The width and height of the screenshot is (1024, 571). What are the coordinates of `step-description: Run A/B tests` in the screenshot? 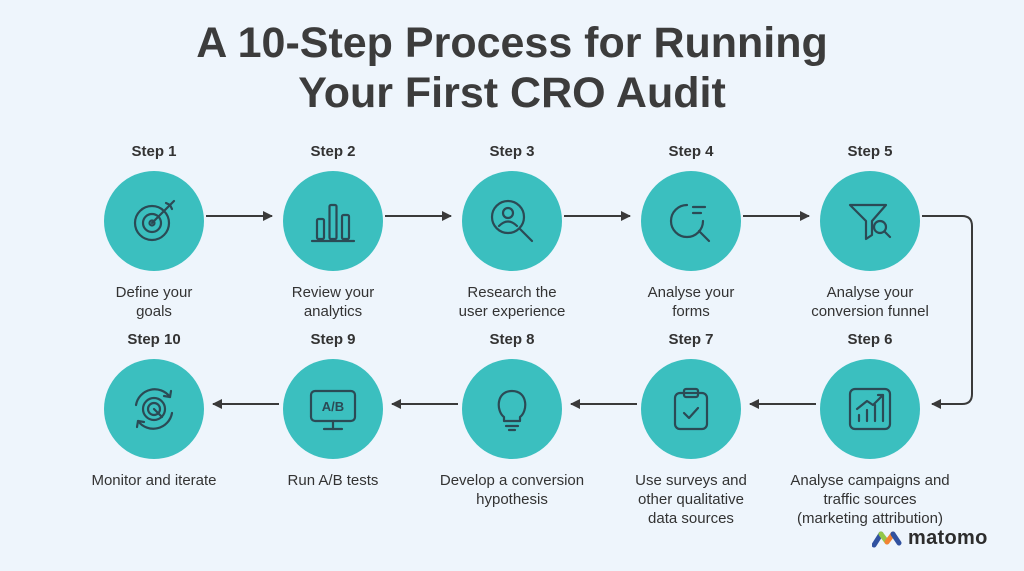 It's located at (333, 480).